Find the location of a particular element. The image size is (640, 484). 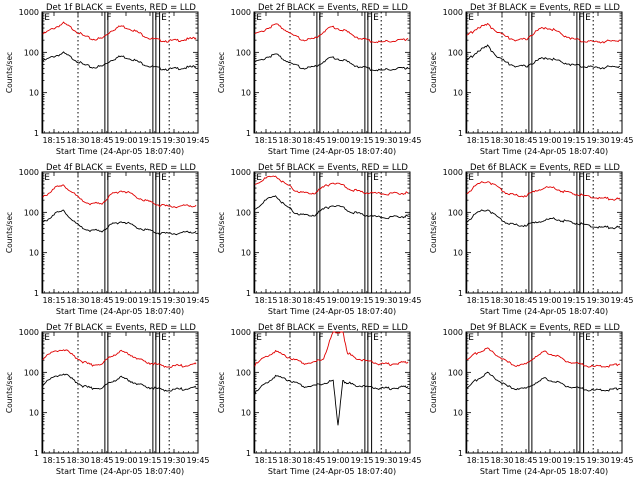

panel-title: Det 7f BLACK = Events, RED = LLD is located at coordinates (121, 328).